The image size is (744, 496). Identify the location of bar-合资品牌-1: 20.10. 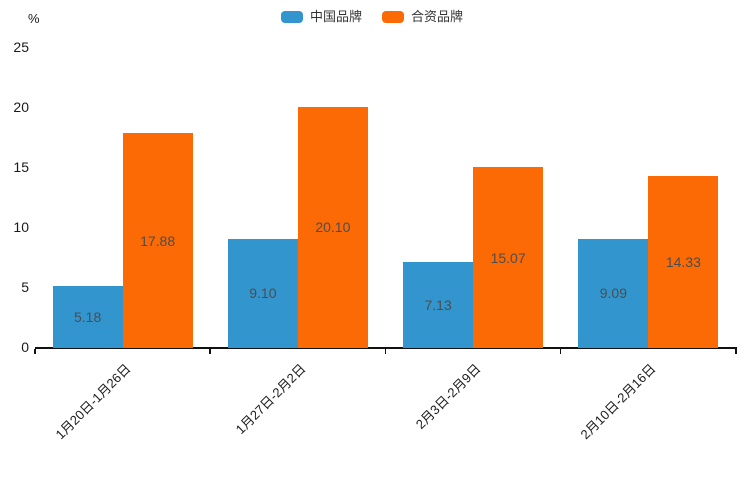
(332, 227).